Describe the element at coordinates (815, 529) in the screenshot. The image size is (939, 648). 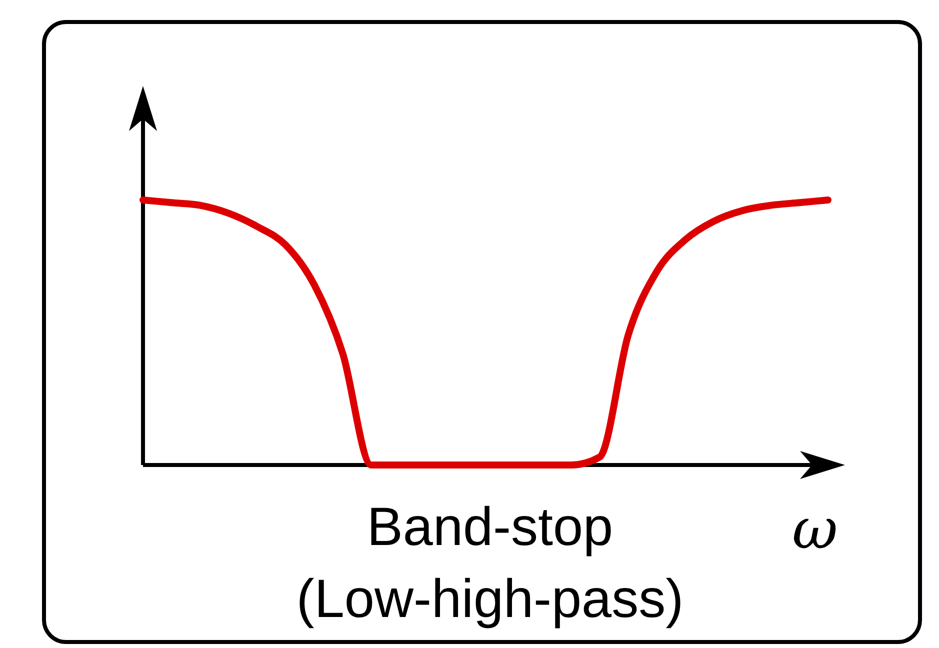
I see `x-axis-title: ω` at that location.